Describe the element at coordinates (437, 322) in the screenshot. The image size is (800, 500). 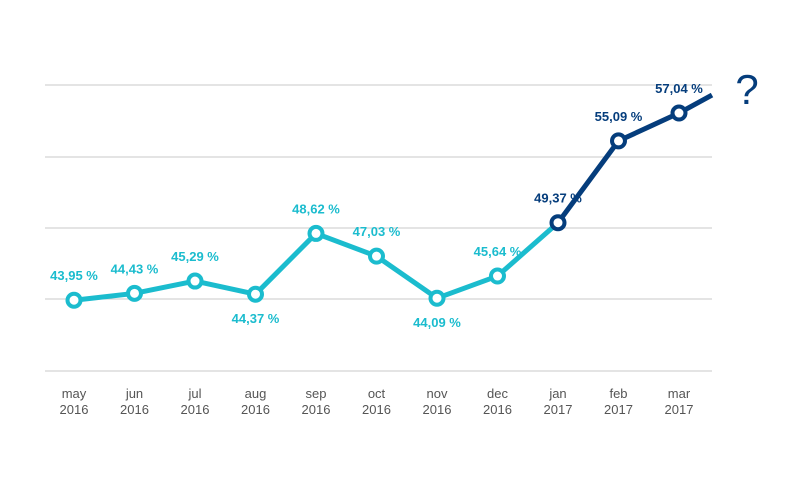
I see `data-label-6: 44,09 %` at that location.